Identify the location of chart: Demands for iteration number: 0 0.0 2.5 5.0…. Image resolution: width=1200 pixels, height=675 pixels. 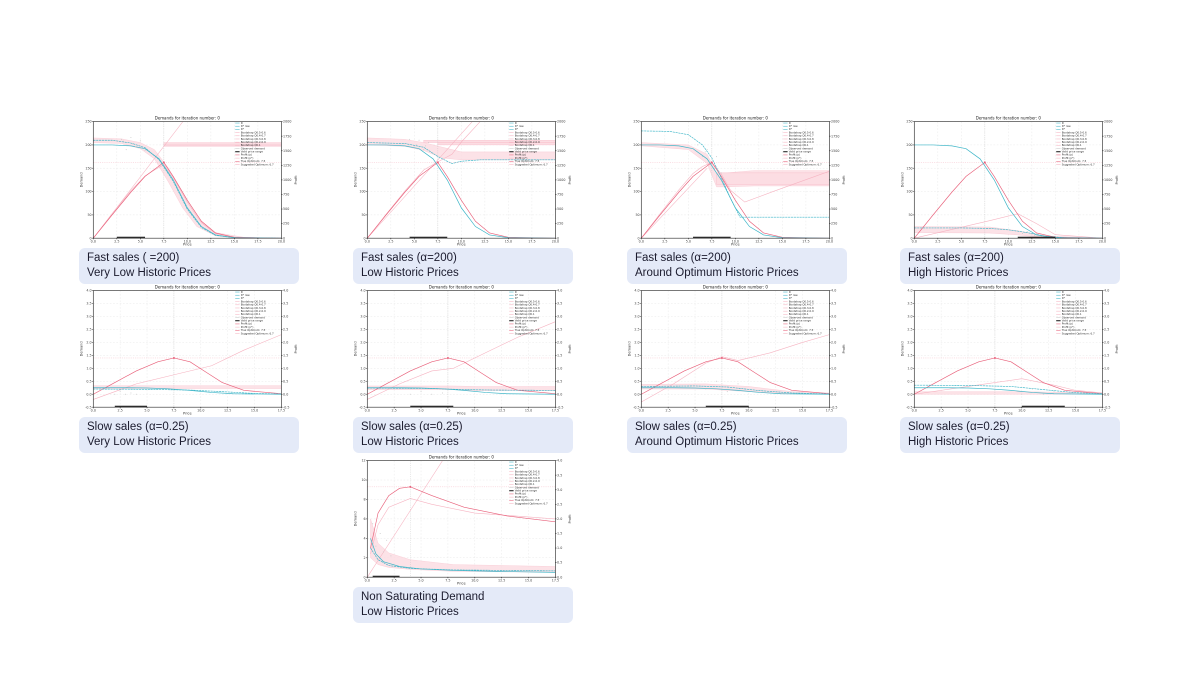
(463, 181).